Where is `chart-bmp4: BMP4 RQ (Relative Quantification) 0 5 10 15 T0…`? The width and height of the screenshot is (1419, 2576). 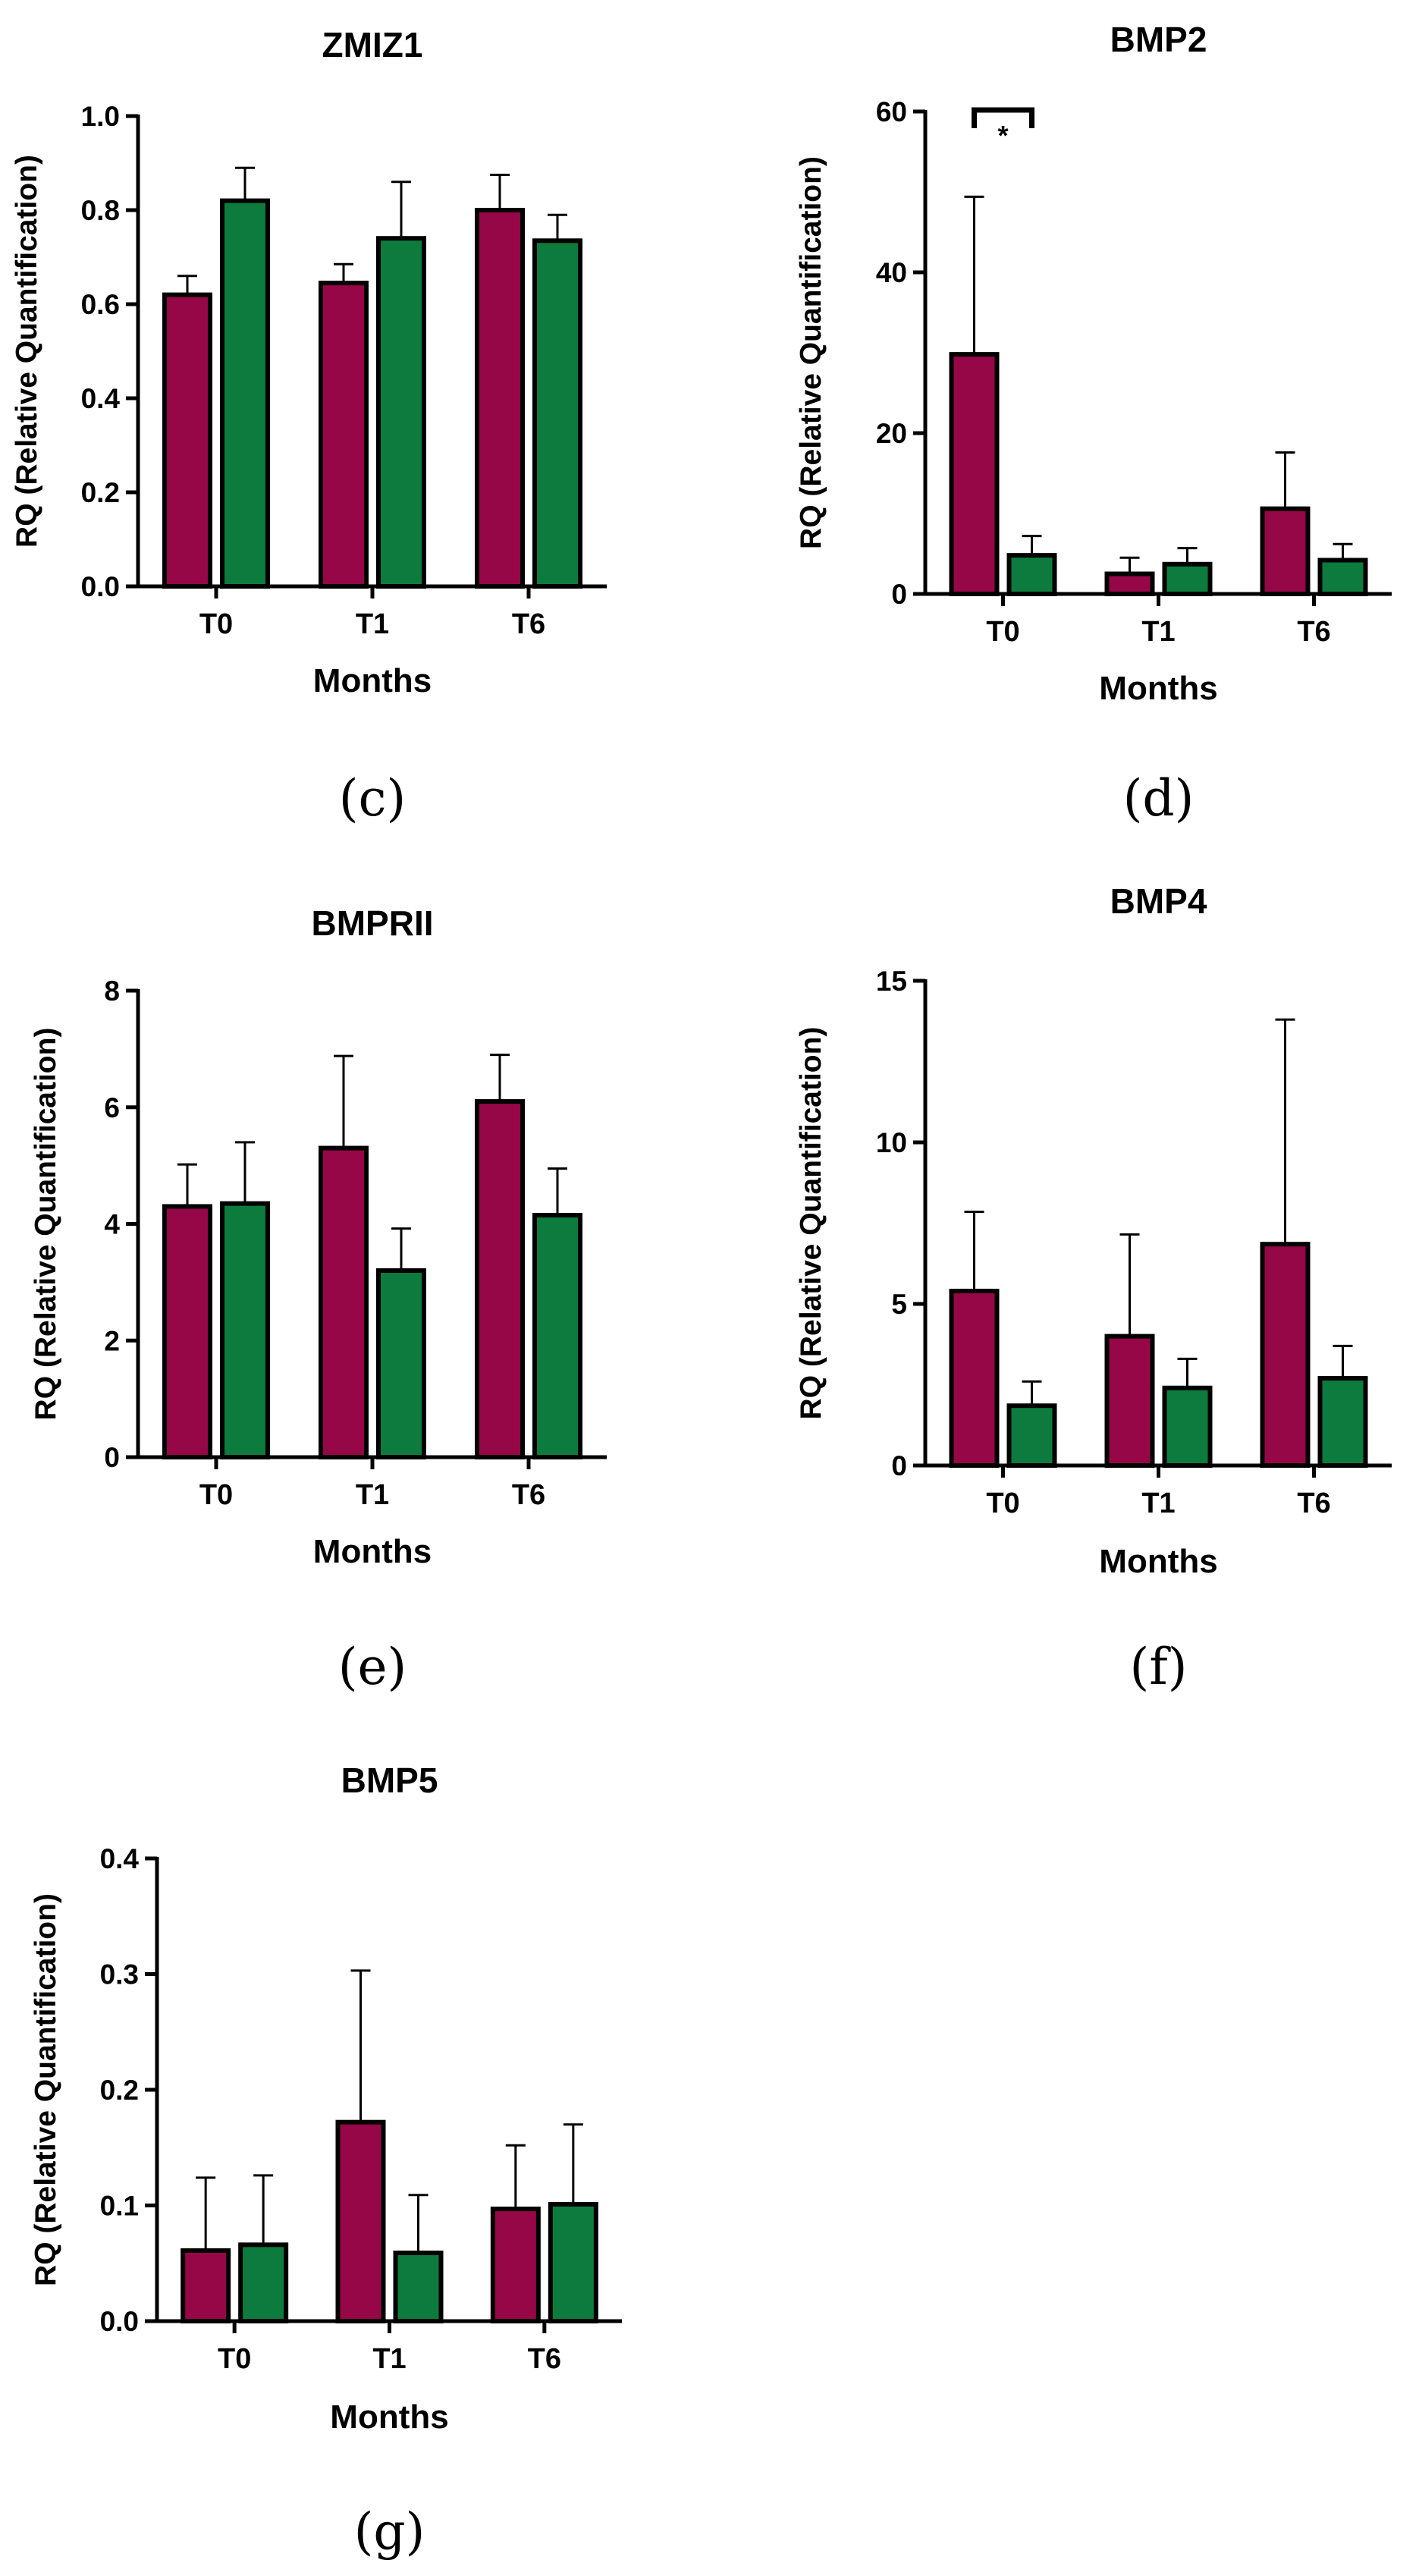
chart-bmp4: BMP4 RQ (Relative Quantification) 0 5 10 15 T0… is located at coordinates (1093, 1288).